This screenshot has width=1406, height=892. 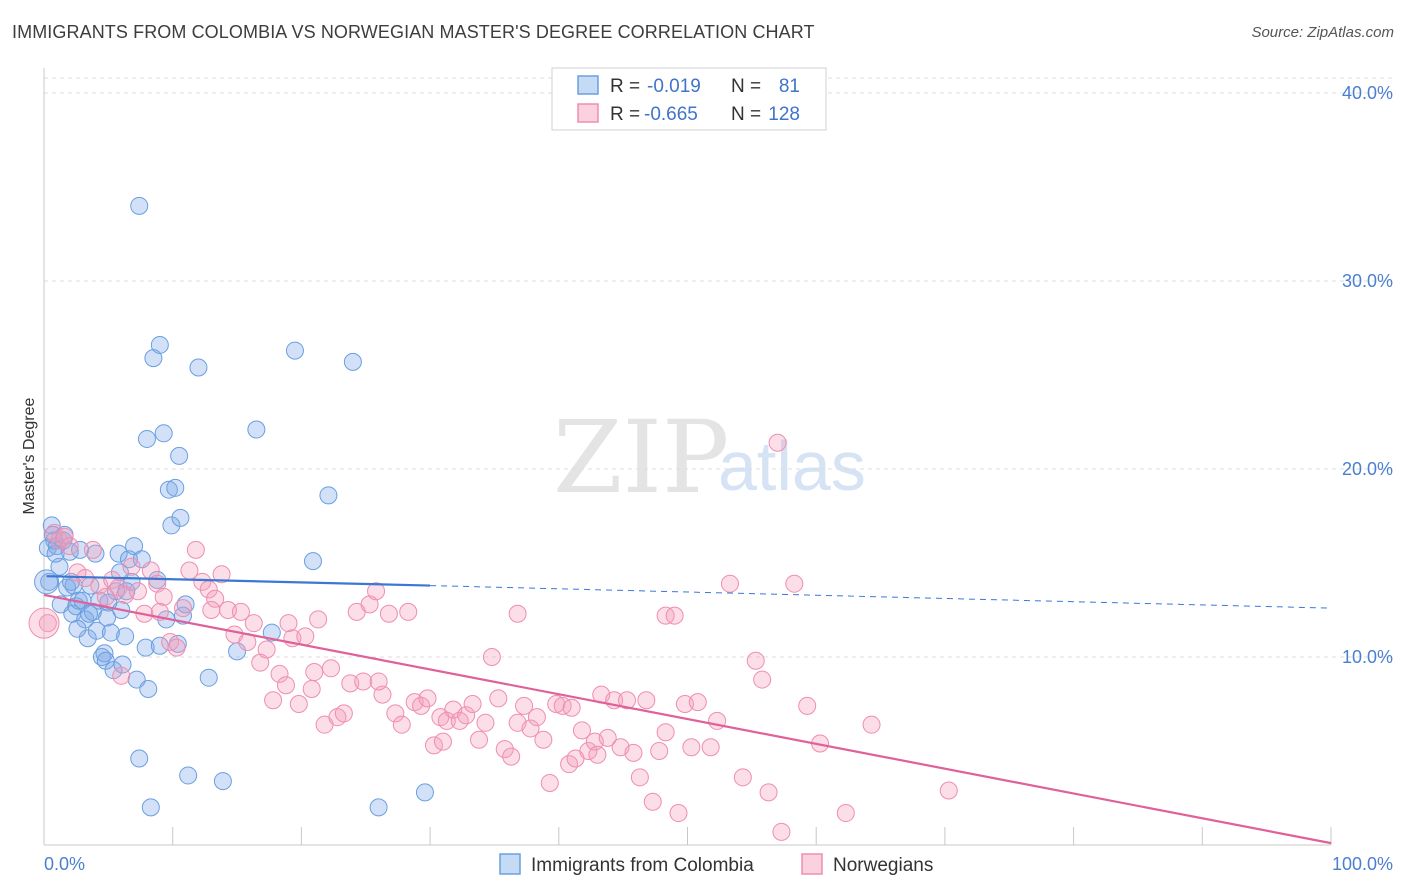 I want to click on legend-top: R = -0.019 N = 81 R = -0.665 N = 128, so click(x=689, y=99).